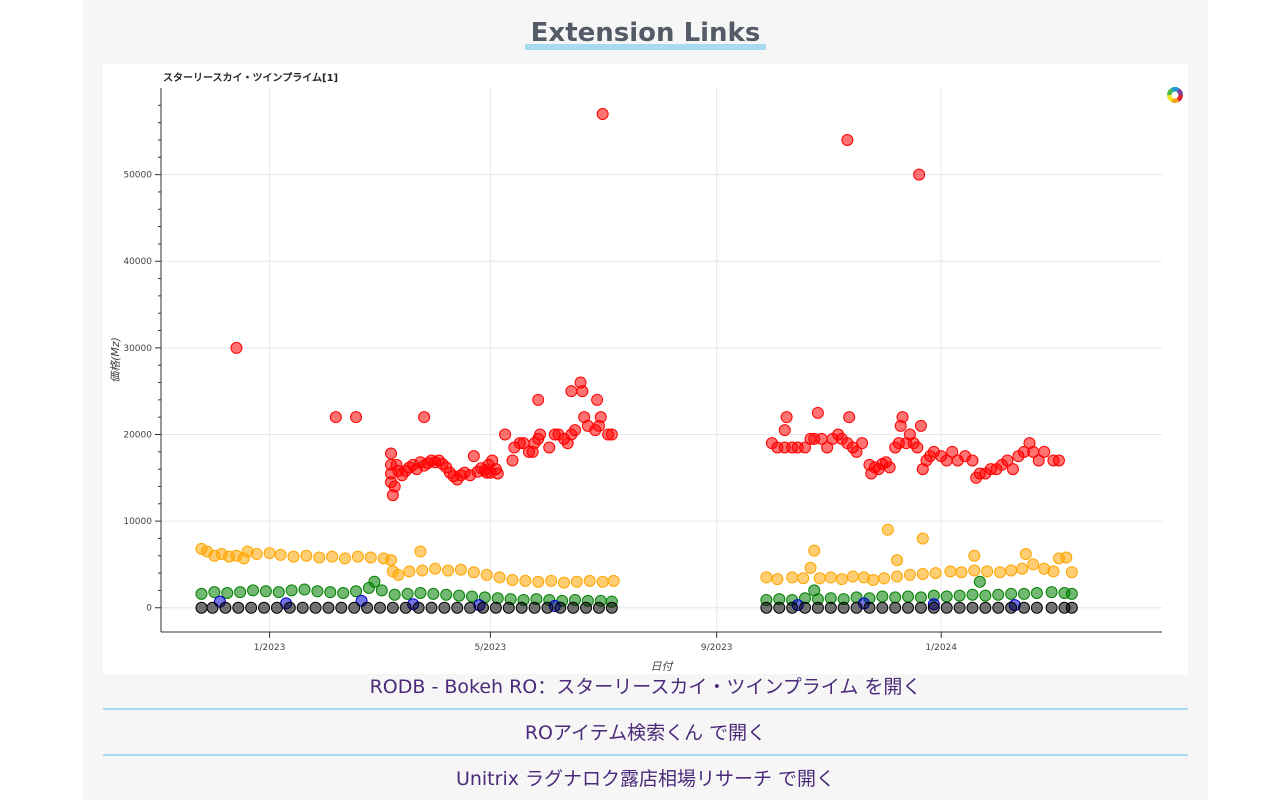 This screenshot has height=800, width=1280. I want to click on y-tick-label: 20000, so click(137, 435).